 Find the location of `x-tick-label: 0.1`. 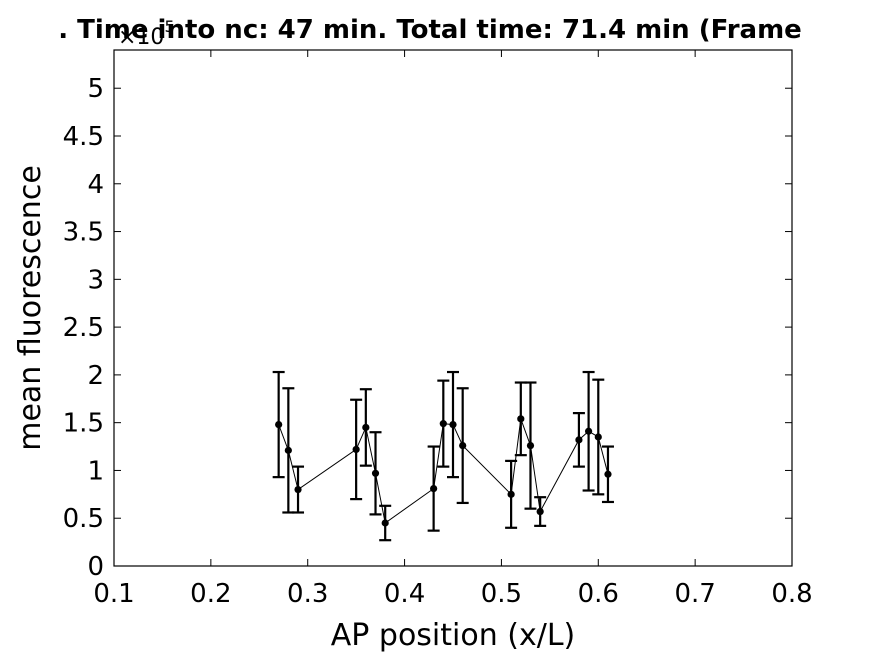

x-tick-label: 0.1 is located at coordinates (113, 594).